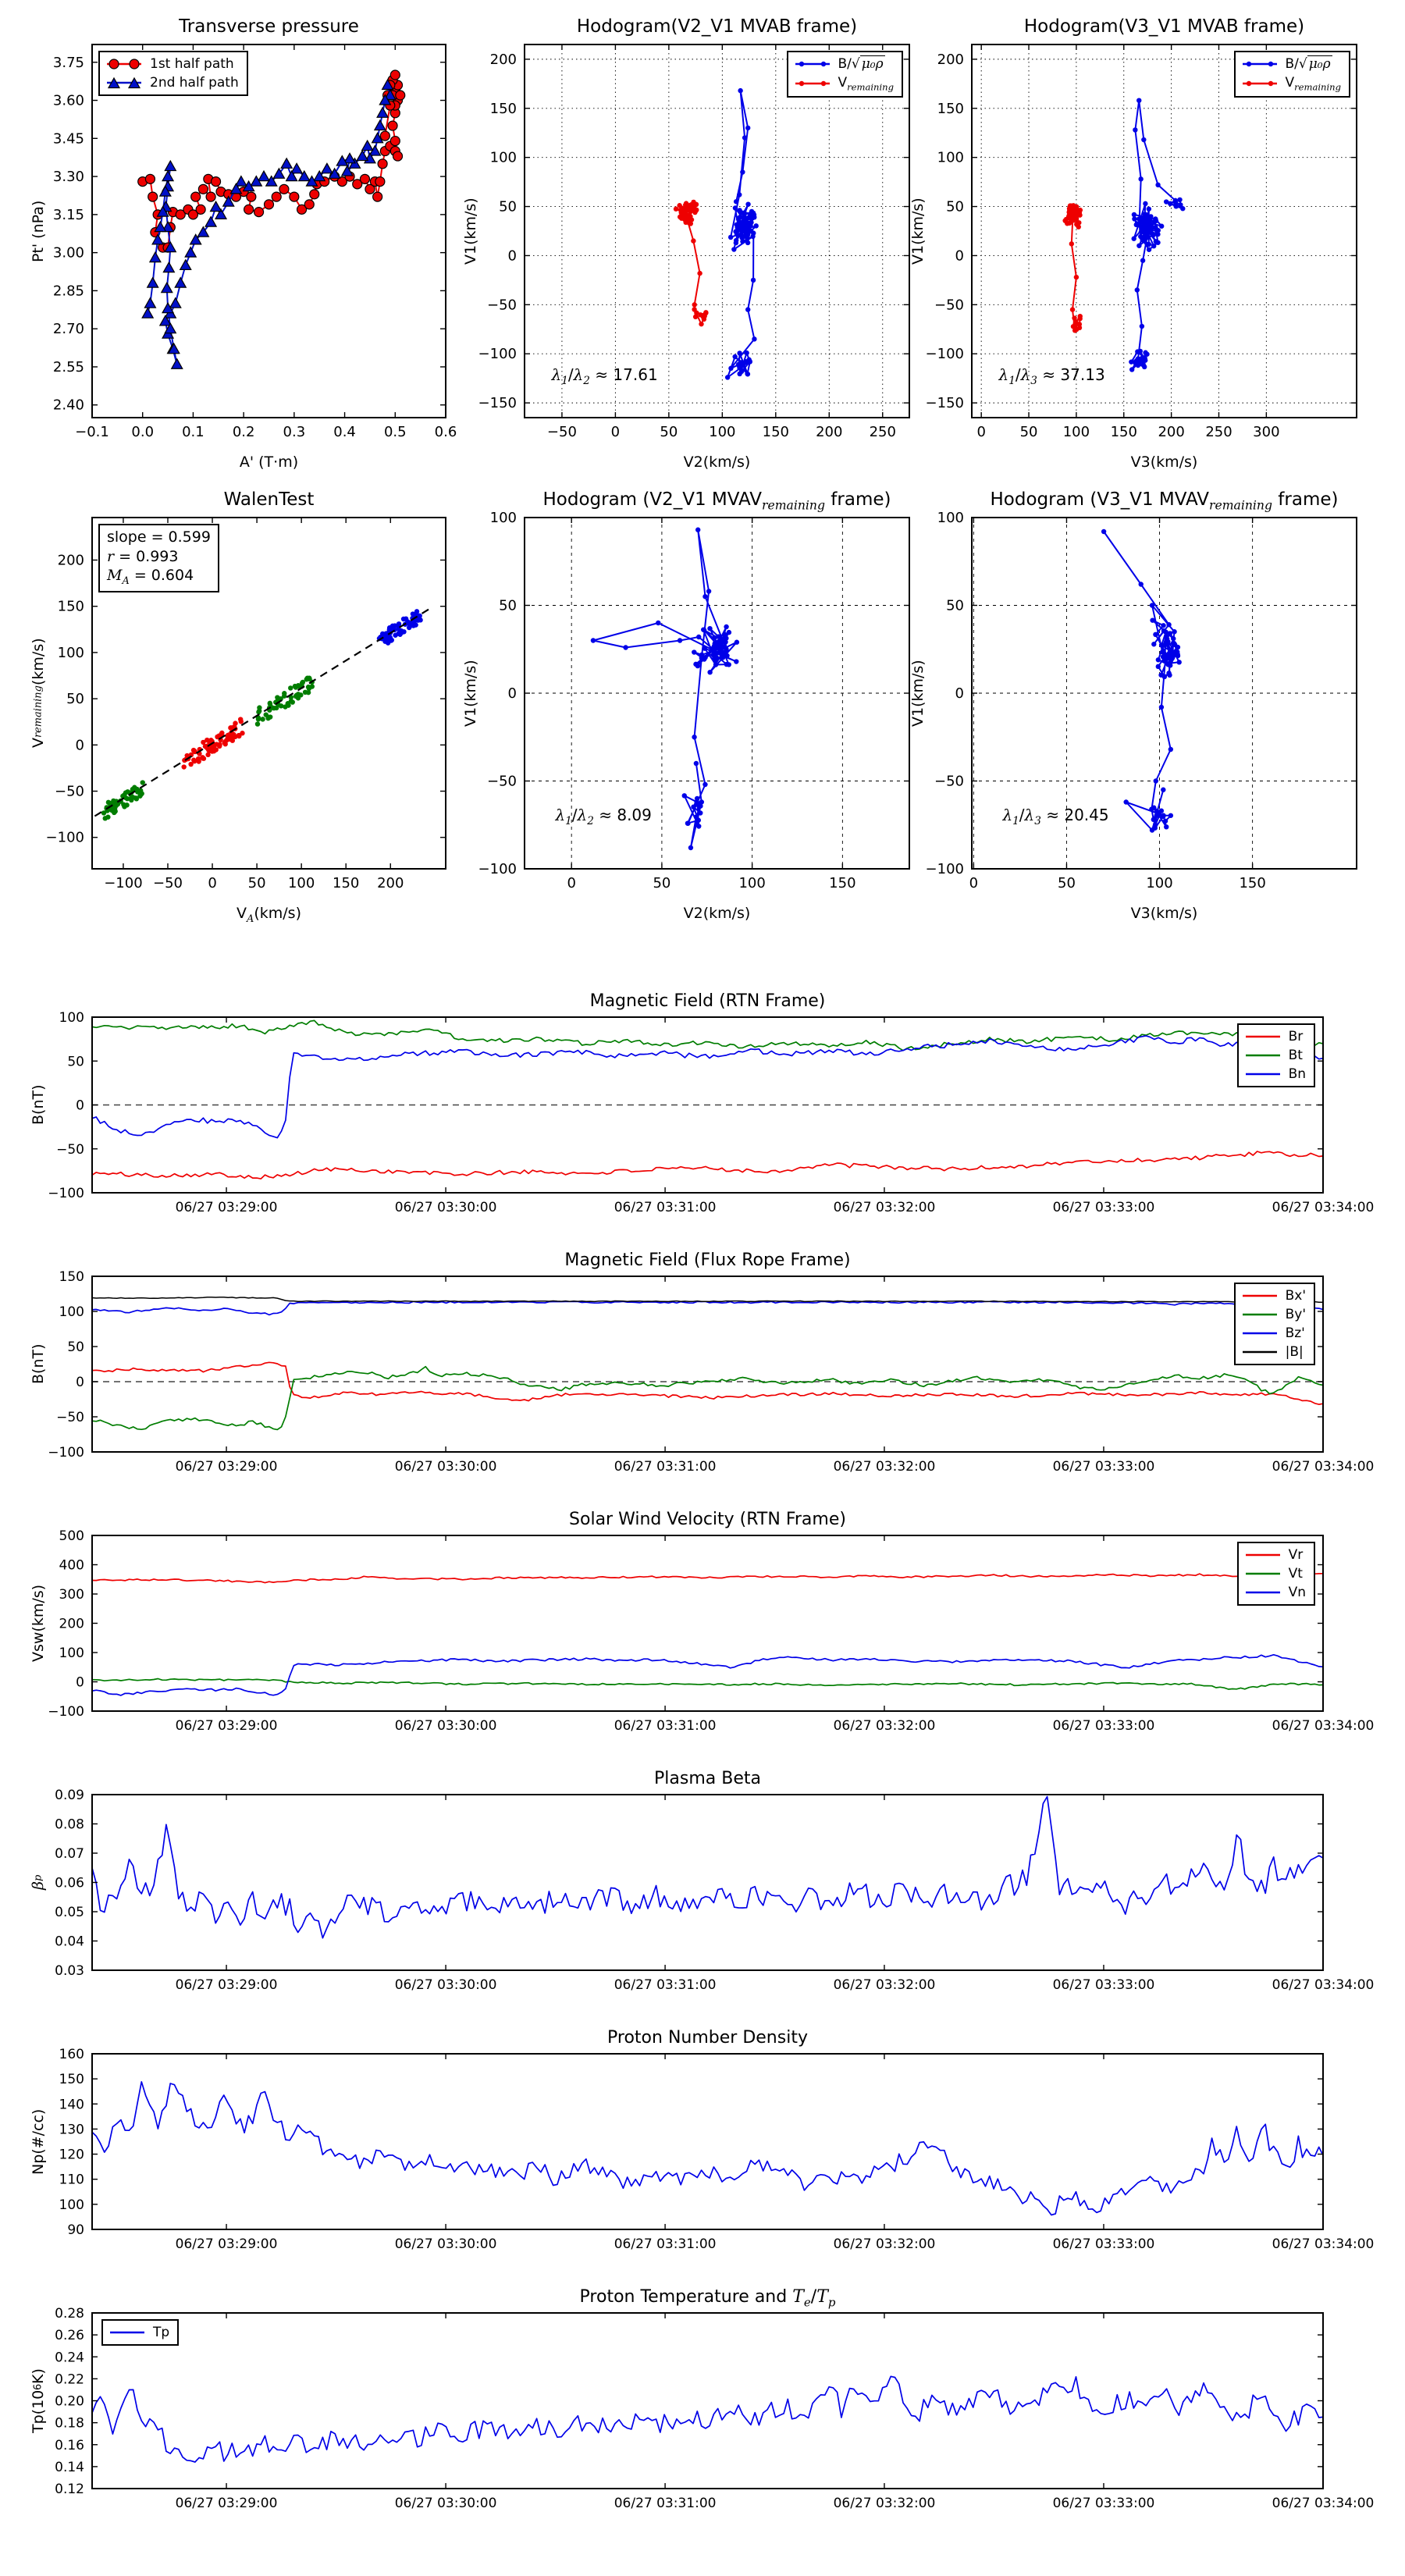 Image resolution: width=1405 pixels, height=2576 pixels. I want to click on svg-text: 0.3, so click(294, 432).